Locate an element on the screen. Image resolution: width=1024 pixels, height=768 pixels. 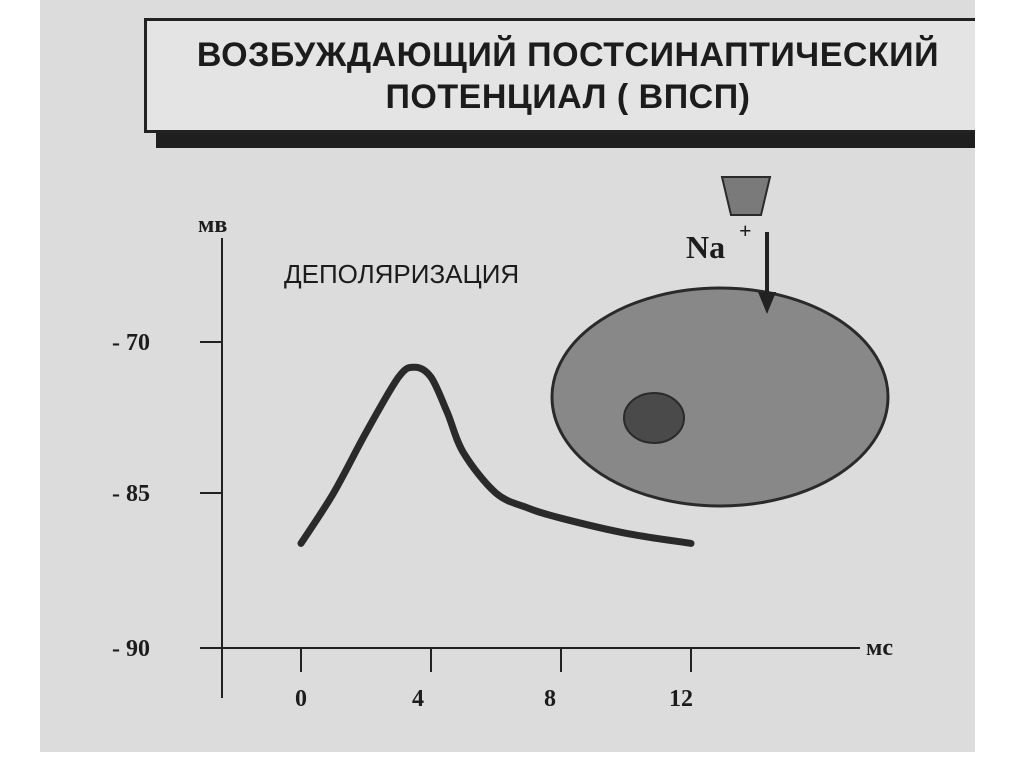
title-line-2: ПОТЕНЦИАЛ ( ВПСП) is located at coordinates (568, 96).